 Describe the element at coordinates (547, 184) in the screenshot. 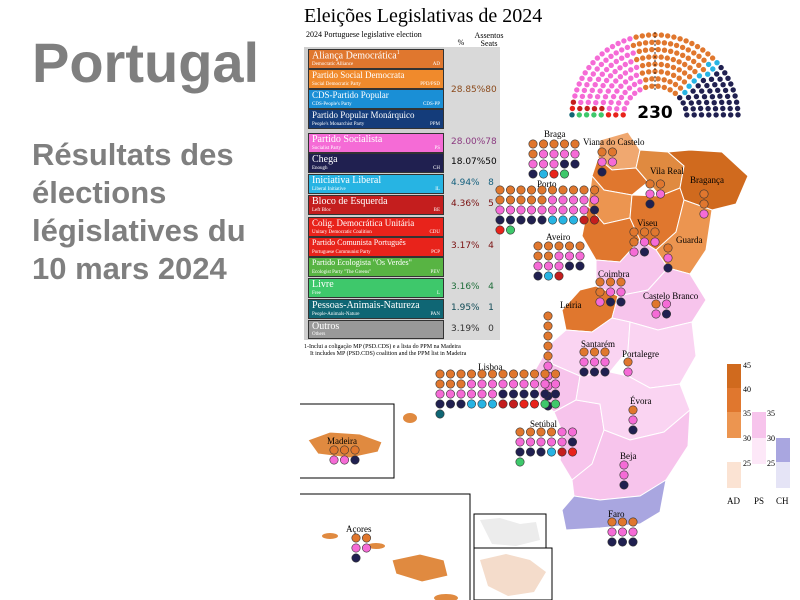

I see `district-label: Porto` at that location.